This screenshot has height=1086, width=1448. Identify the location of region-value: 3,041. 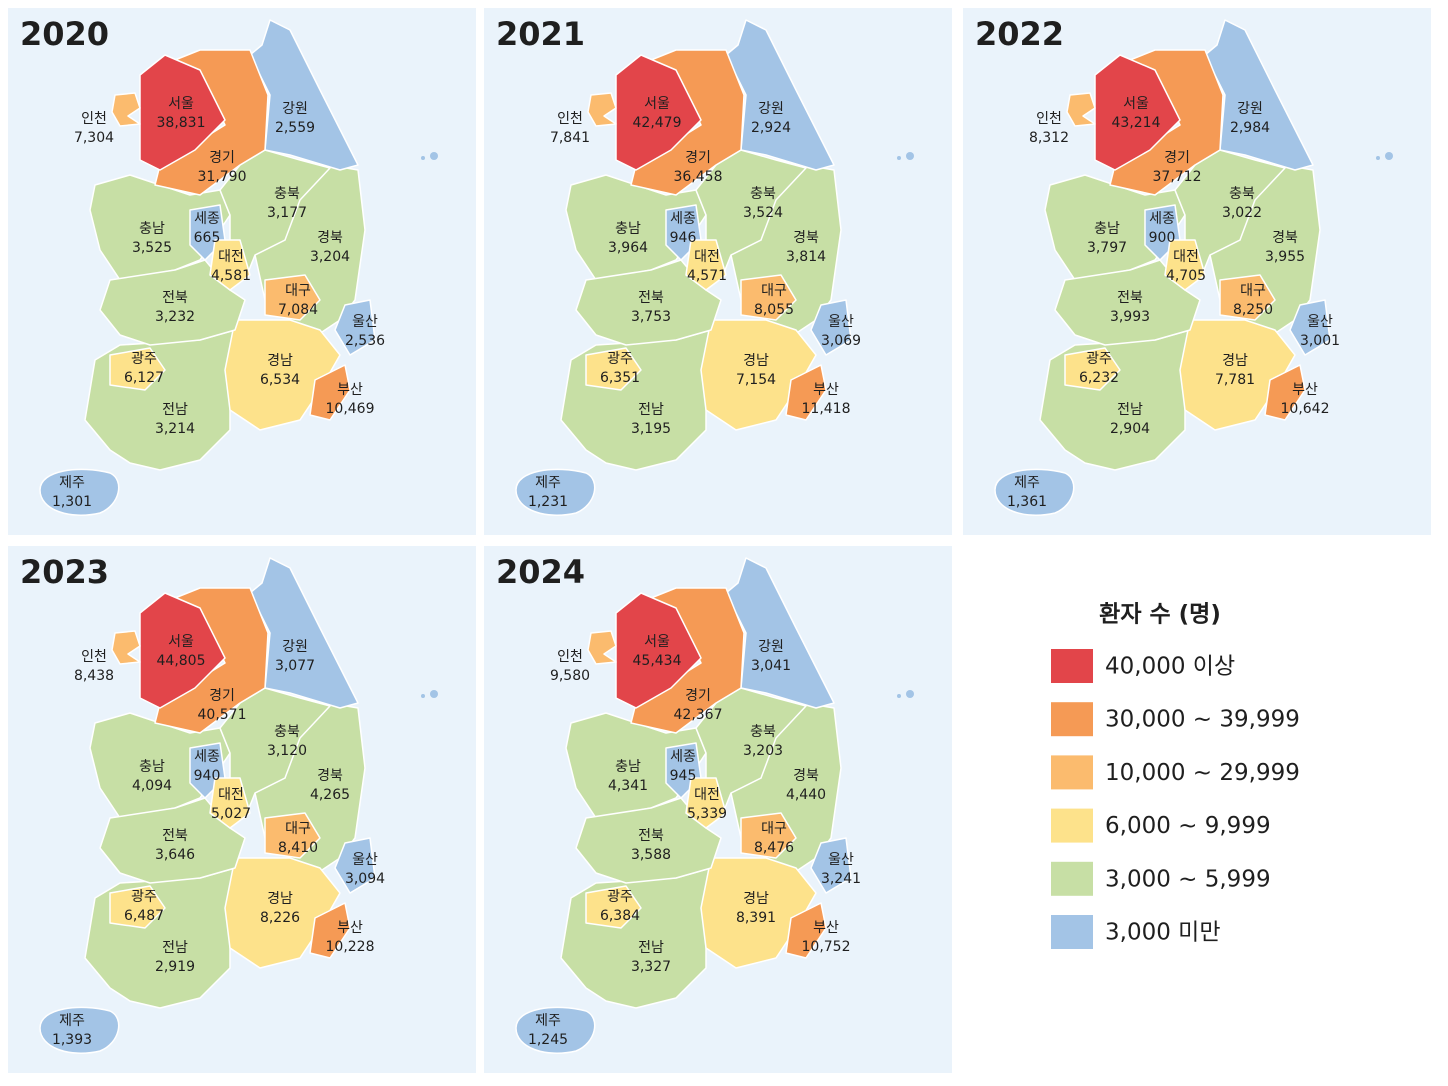
(771, 666).